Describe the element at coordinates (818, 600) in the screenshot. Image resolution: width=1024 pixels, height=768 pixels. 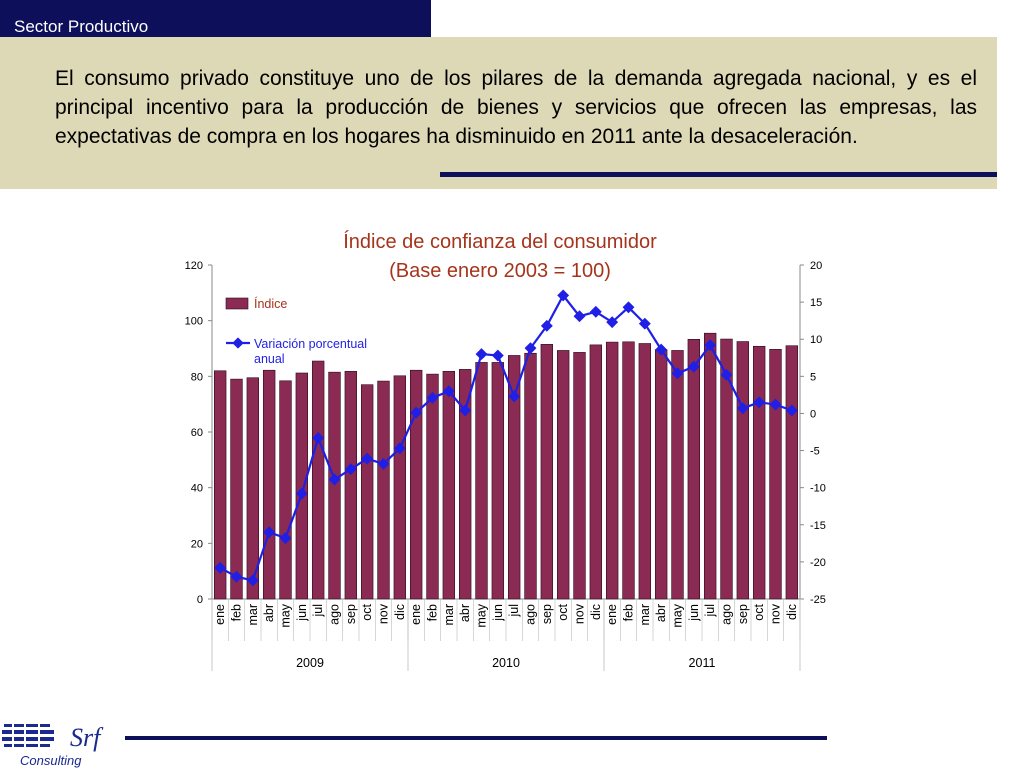
I see `right-tick-label: -25` at that location.